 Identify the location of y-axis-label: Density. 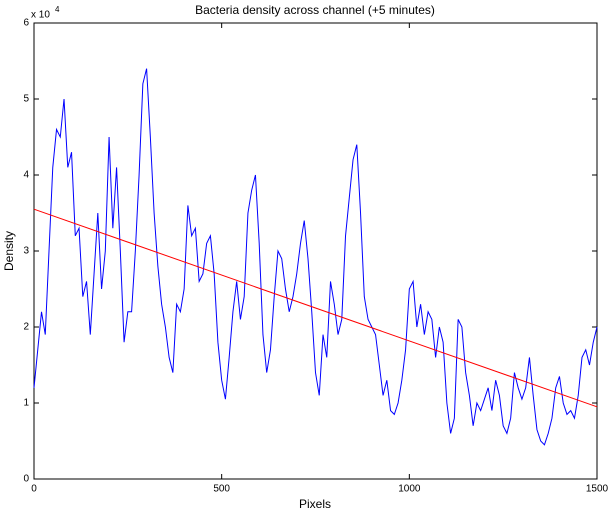
(9, 251).